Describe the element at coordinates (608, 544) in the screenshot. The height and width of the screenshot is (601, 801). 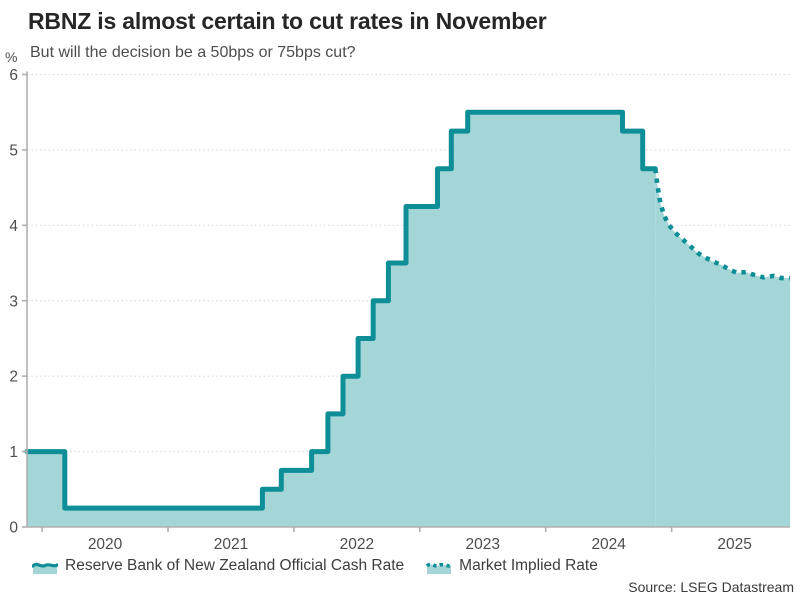
I see `svg-text: 2024` at that location.